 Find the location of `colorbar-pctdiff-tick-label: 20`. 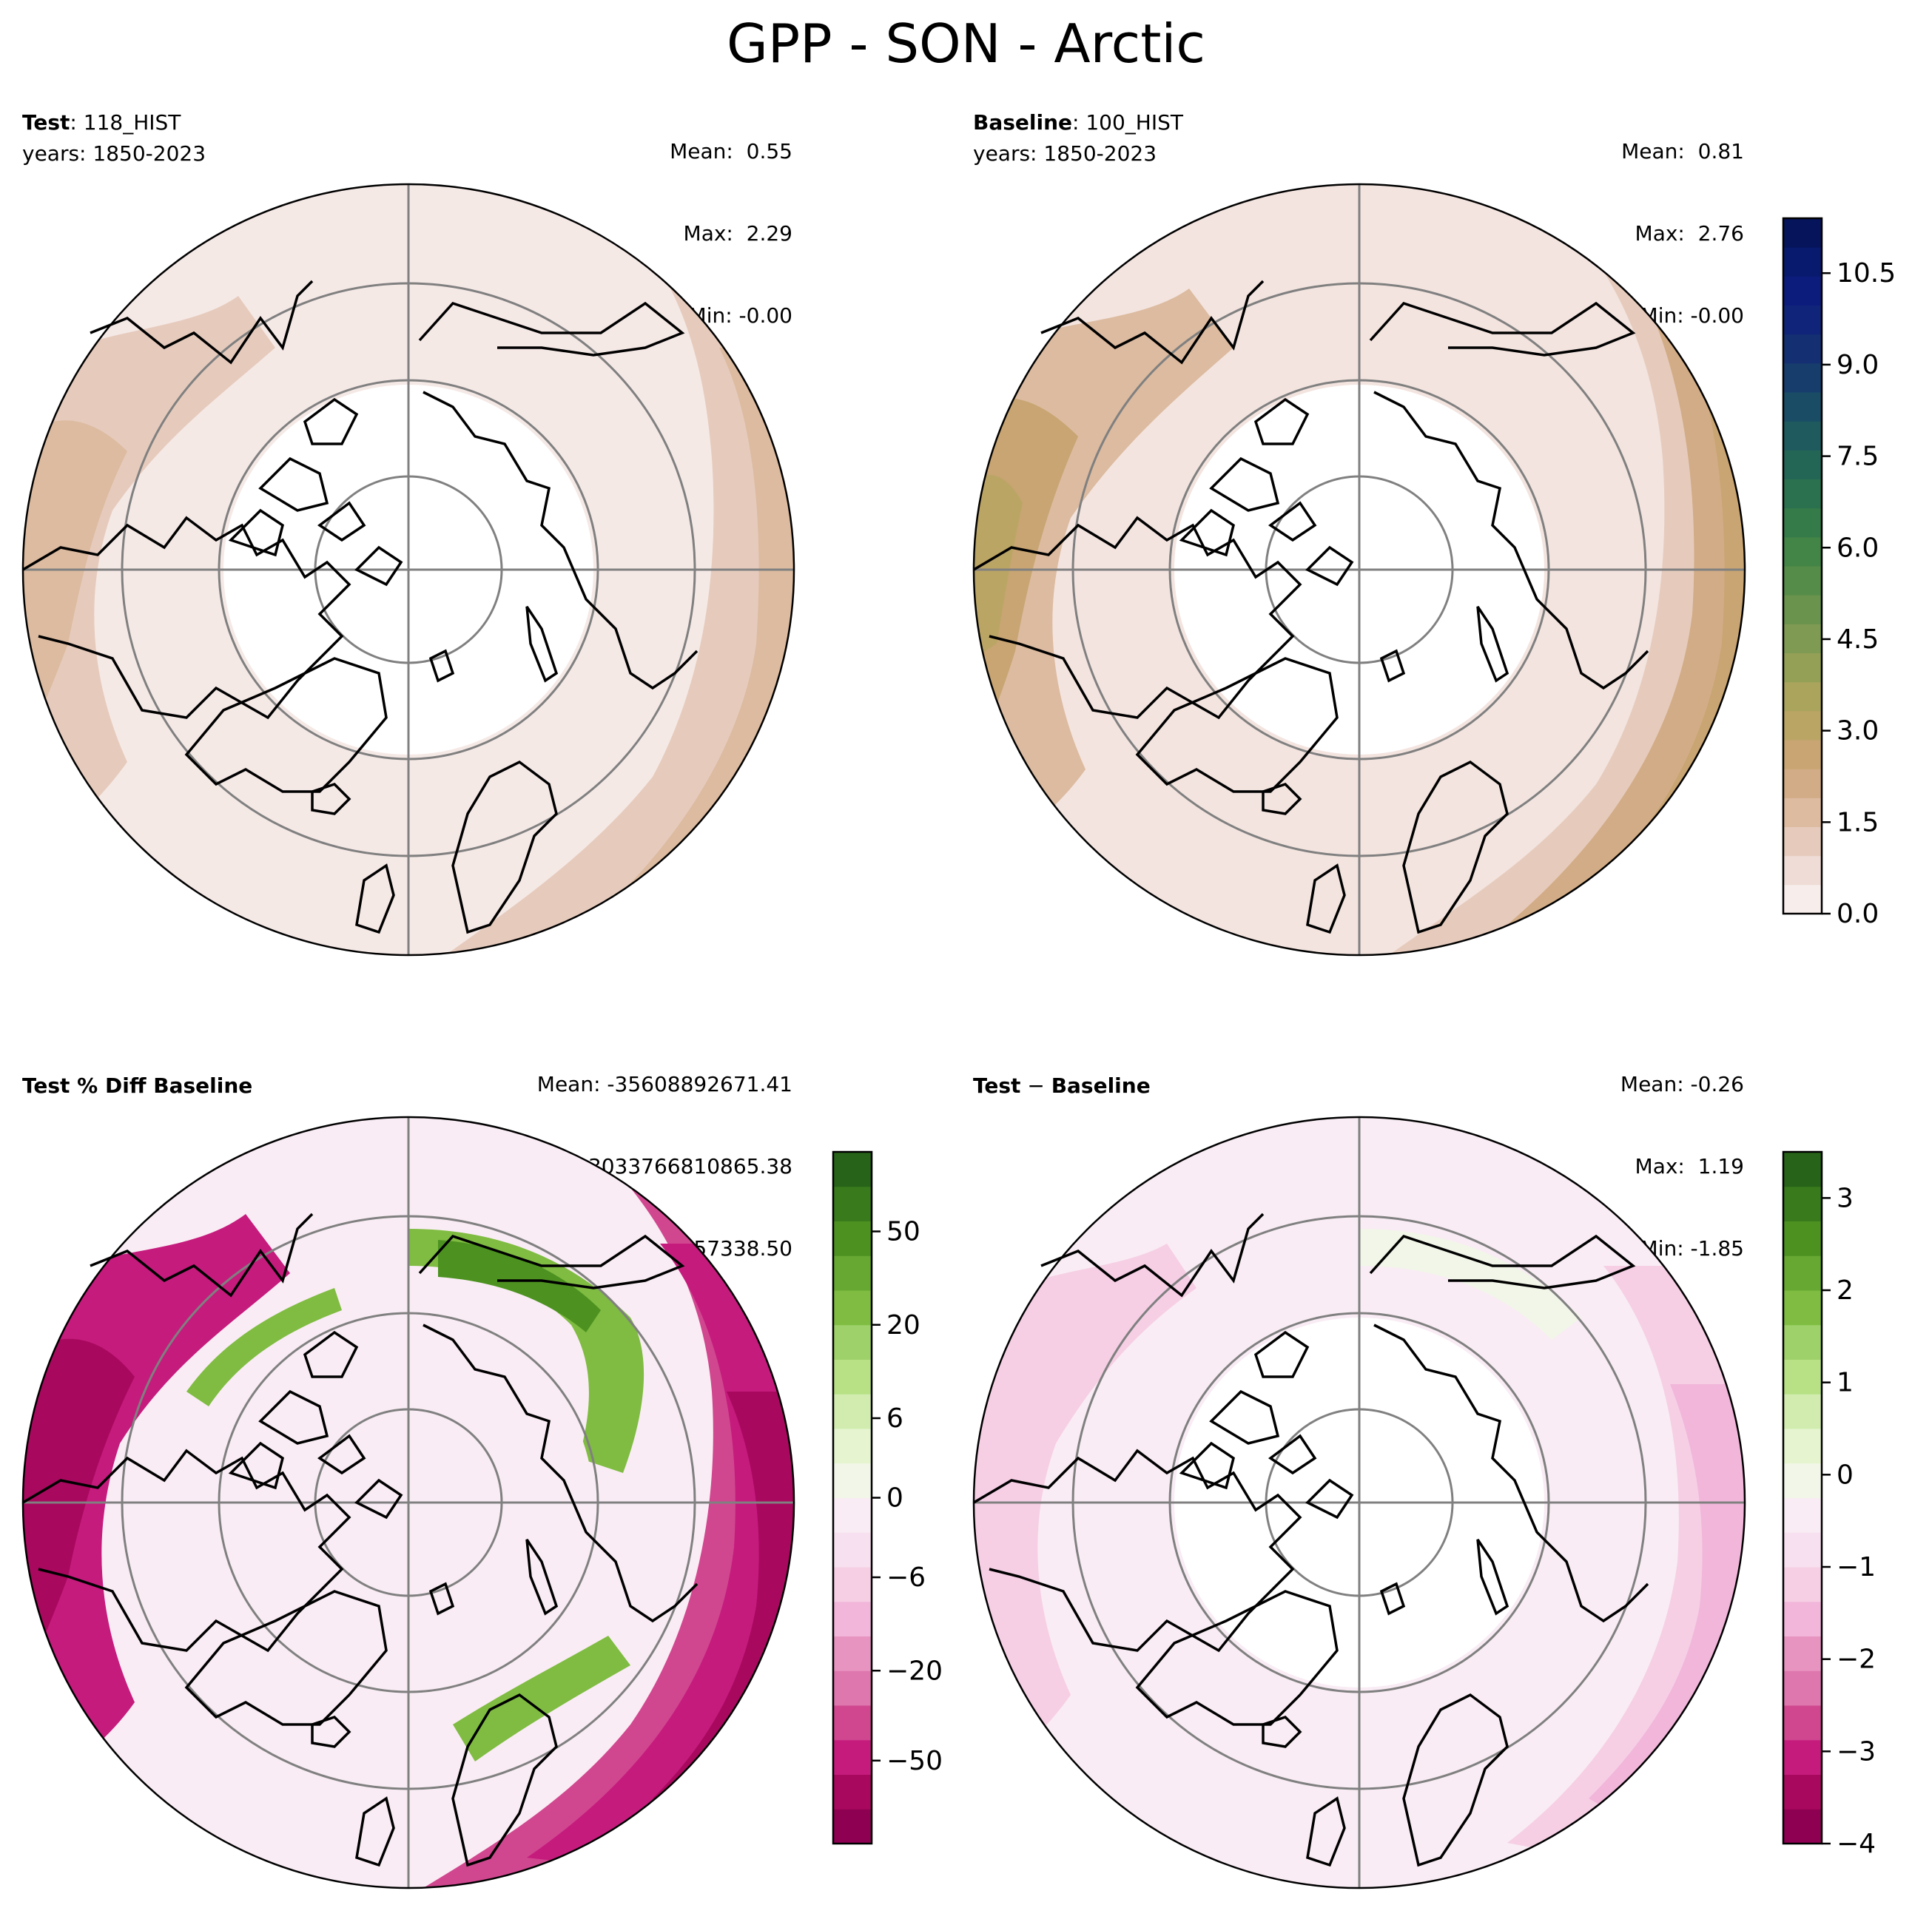

colorbar-pctdiff-tick-label: 20 is located at coordinates (903, 1325).